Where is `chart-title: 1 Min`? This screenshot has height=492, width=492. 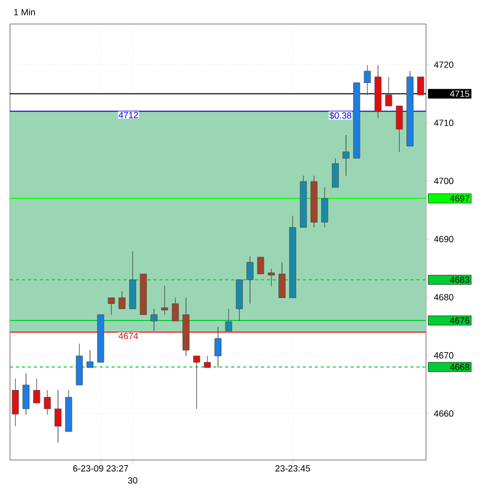
chart-title: 1 Min is located at coordinates (24, 12).